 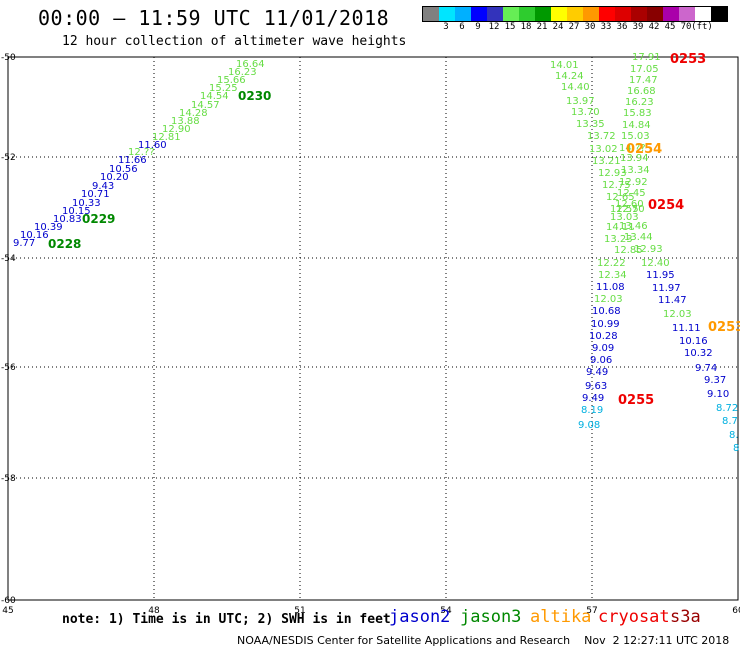 What do you see at coordinates (641, 91) in the screenshot?
I see `swh-value-label: 16.68` at bounding box center [641, 91].